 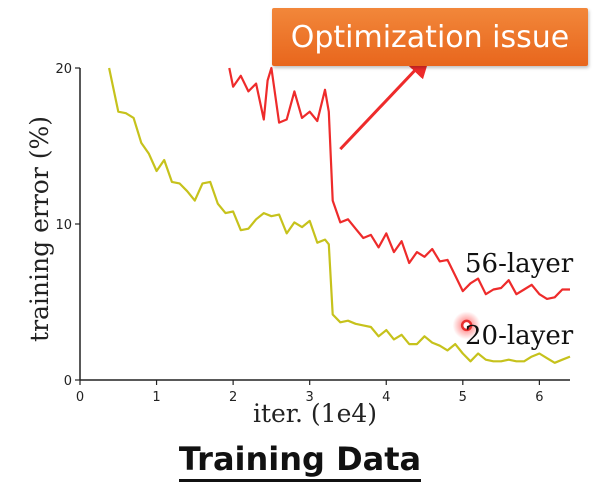 I want to click on optimization-issue-callout: Optimization issue, so click(x=430, y=37).